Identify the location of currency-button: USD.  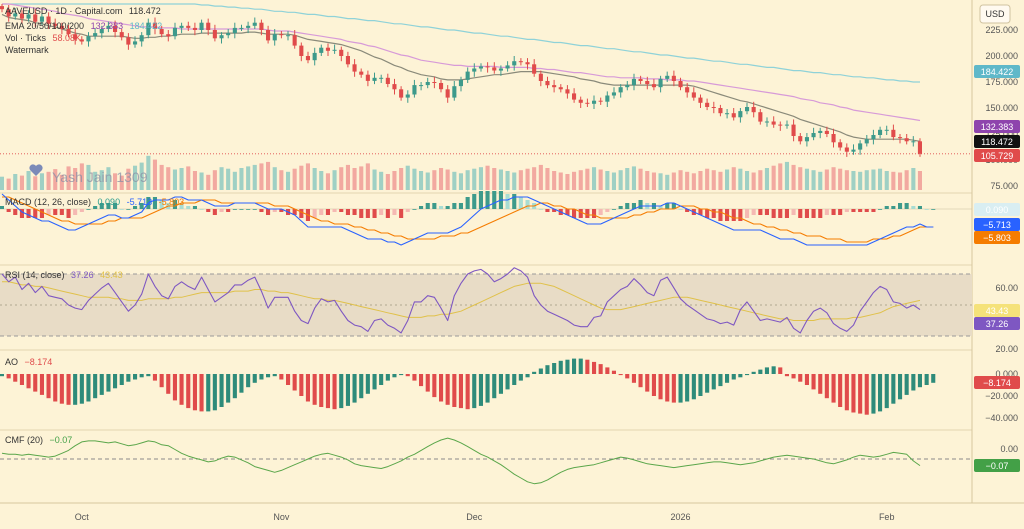
(995, 14).